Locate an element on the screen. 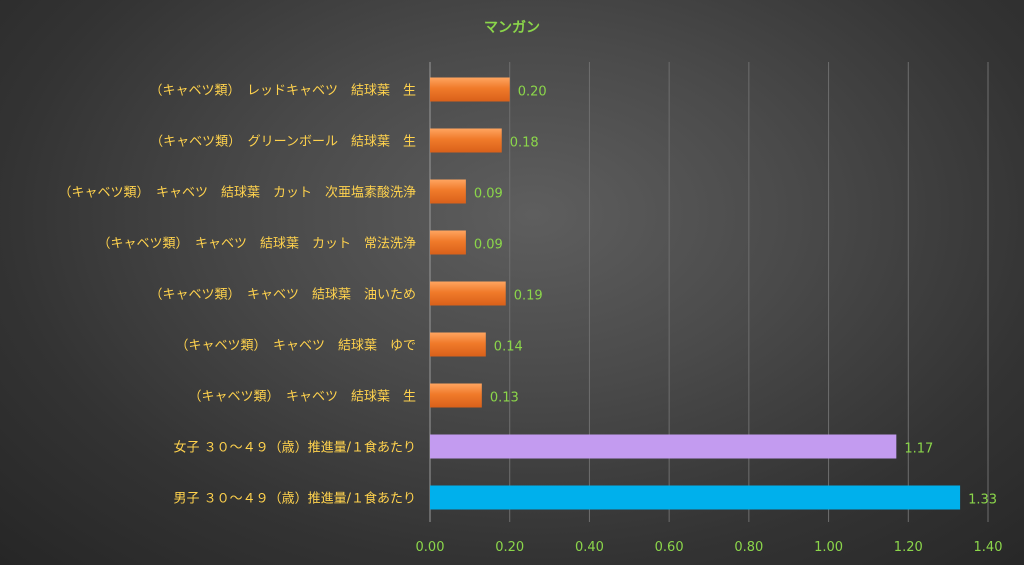  category-label: （キャベツ類） キャベツ 結球葉 生 is located at coordinates (302, 397).